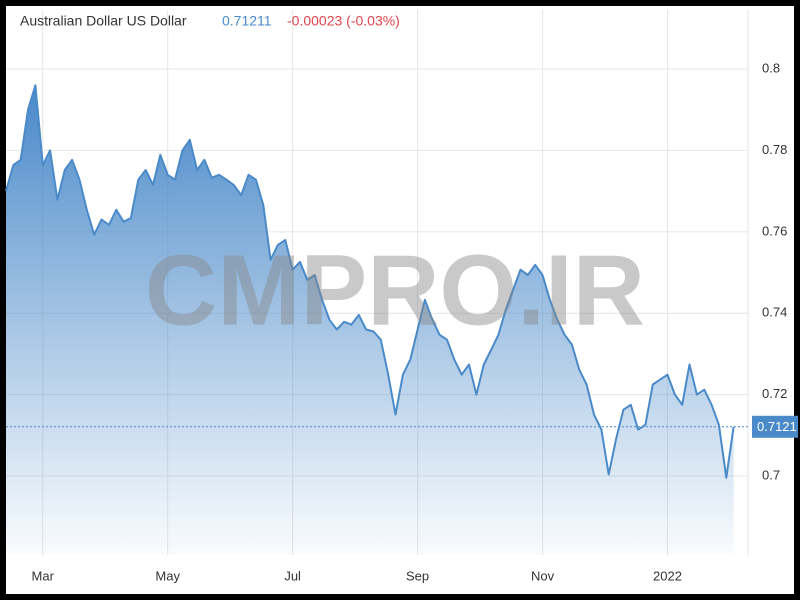 This screenshot has width=800, height=600. What do you see at coordinates (417, 575) in the screenshot?
I see `x-tick-label: Sep` at bounding box center [417, 575].